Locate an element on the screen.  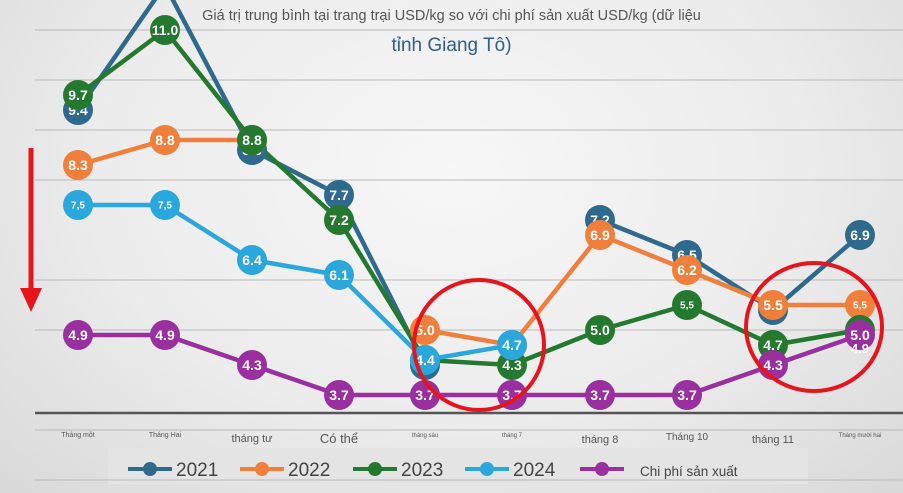
data-label: 8.3 is located at coordinates (78, 165).